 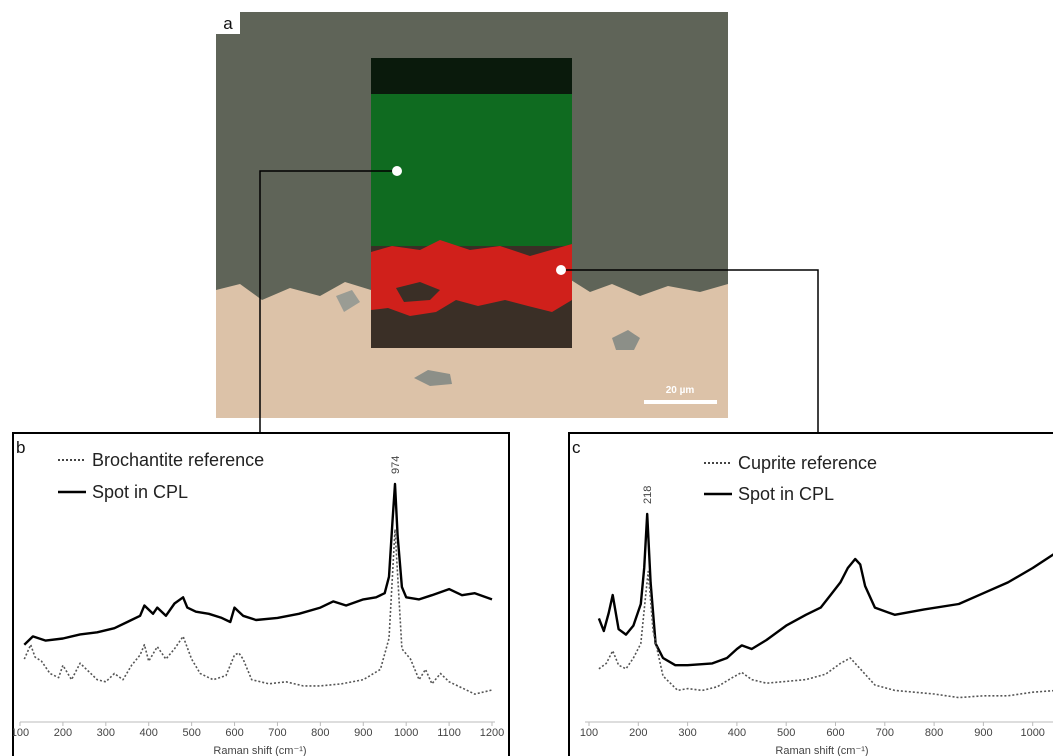 What do you see at coordinates (63, 733) in the screenshot?
I see `panel-b-tick-label: 200` at bounding box center [63, 733].